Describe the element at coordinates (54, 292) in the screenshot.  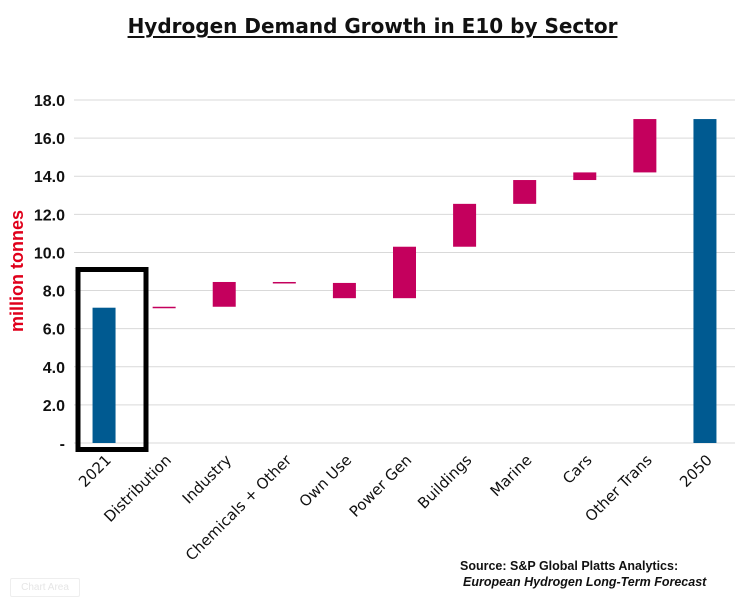
I see `y-tick-label: 8.0` at that location.